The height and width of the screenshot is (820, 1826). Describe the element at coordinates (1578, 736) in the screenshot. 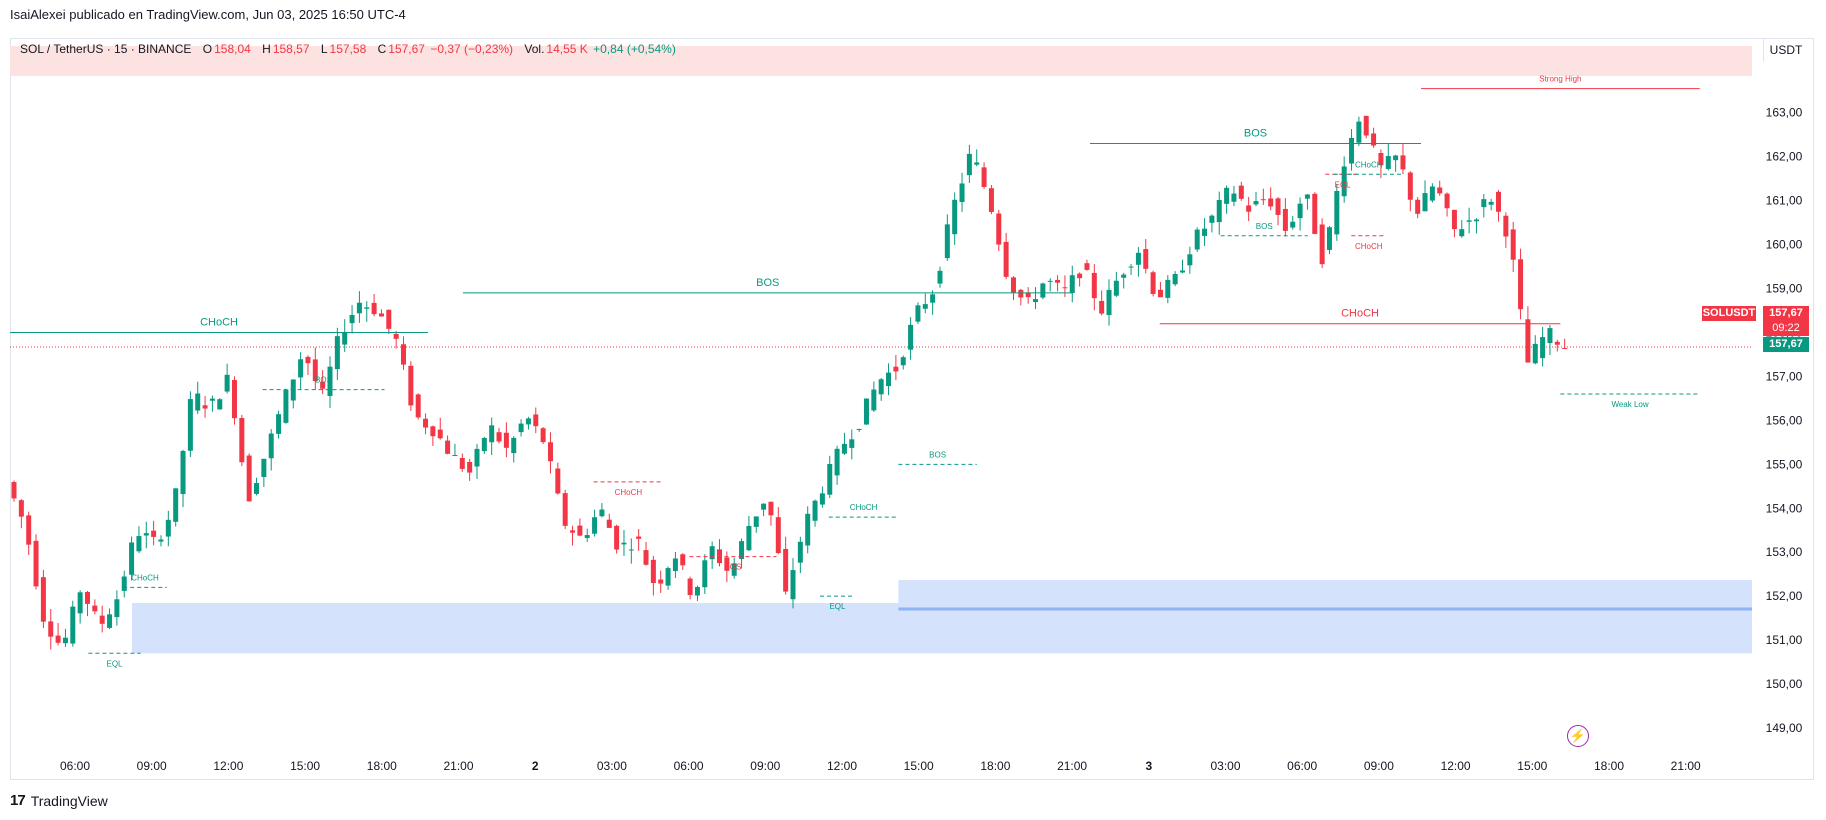

I see `alert-icon: ⚡` at that location.